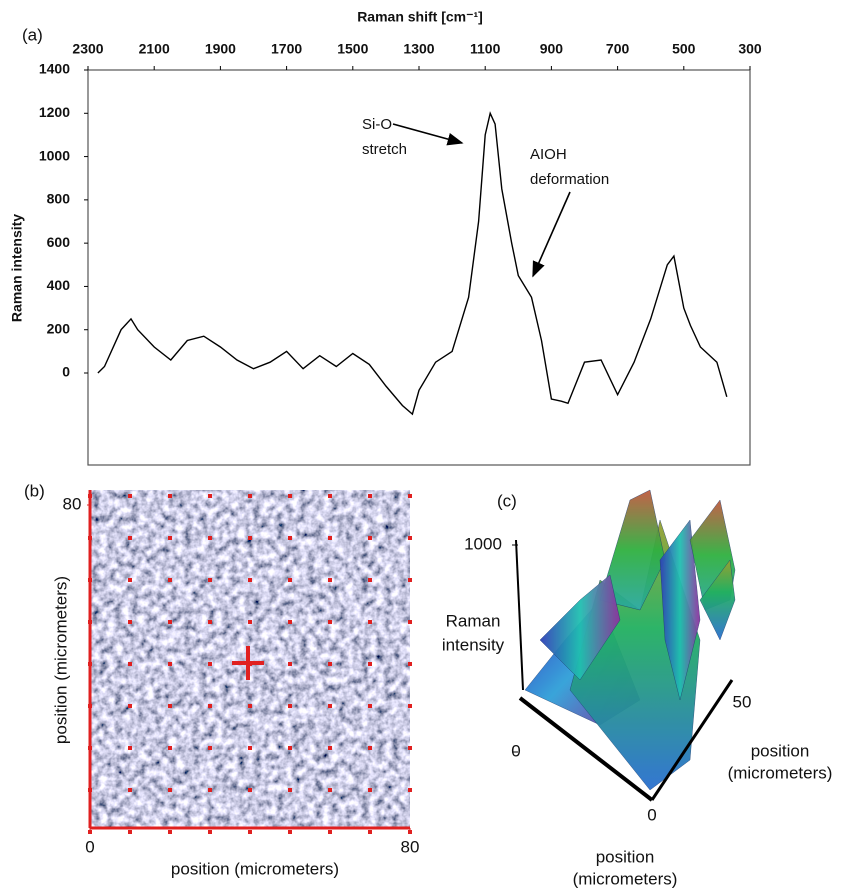 The width and height of the screenshot is (841, 889). Describe the element at coordinates (519, 615) in the screenshot. I see `z-axis` at that location.